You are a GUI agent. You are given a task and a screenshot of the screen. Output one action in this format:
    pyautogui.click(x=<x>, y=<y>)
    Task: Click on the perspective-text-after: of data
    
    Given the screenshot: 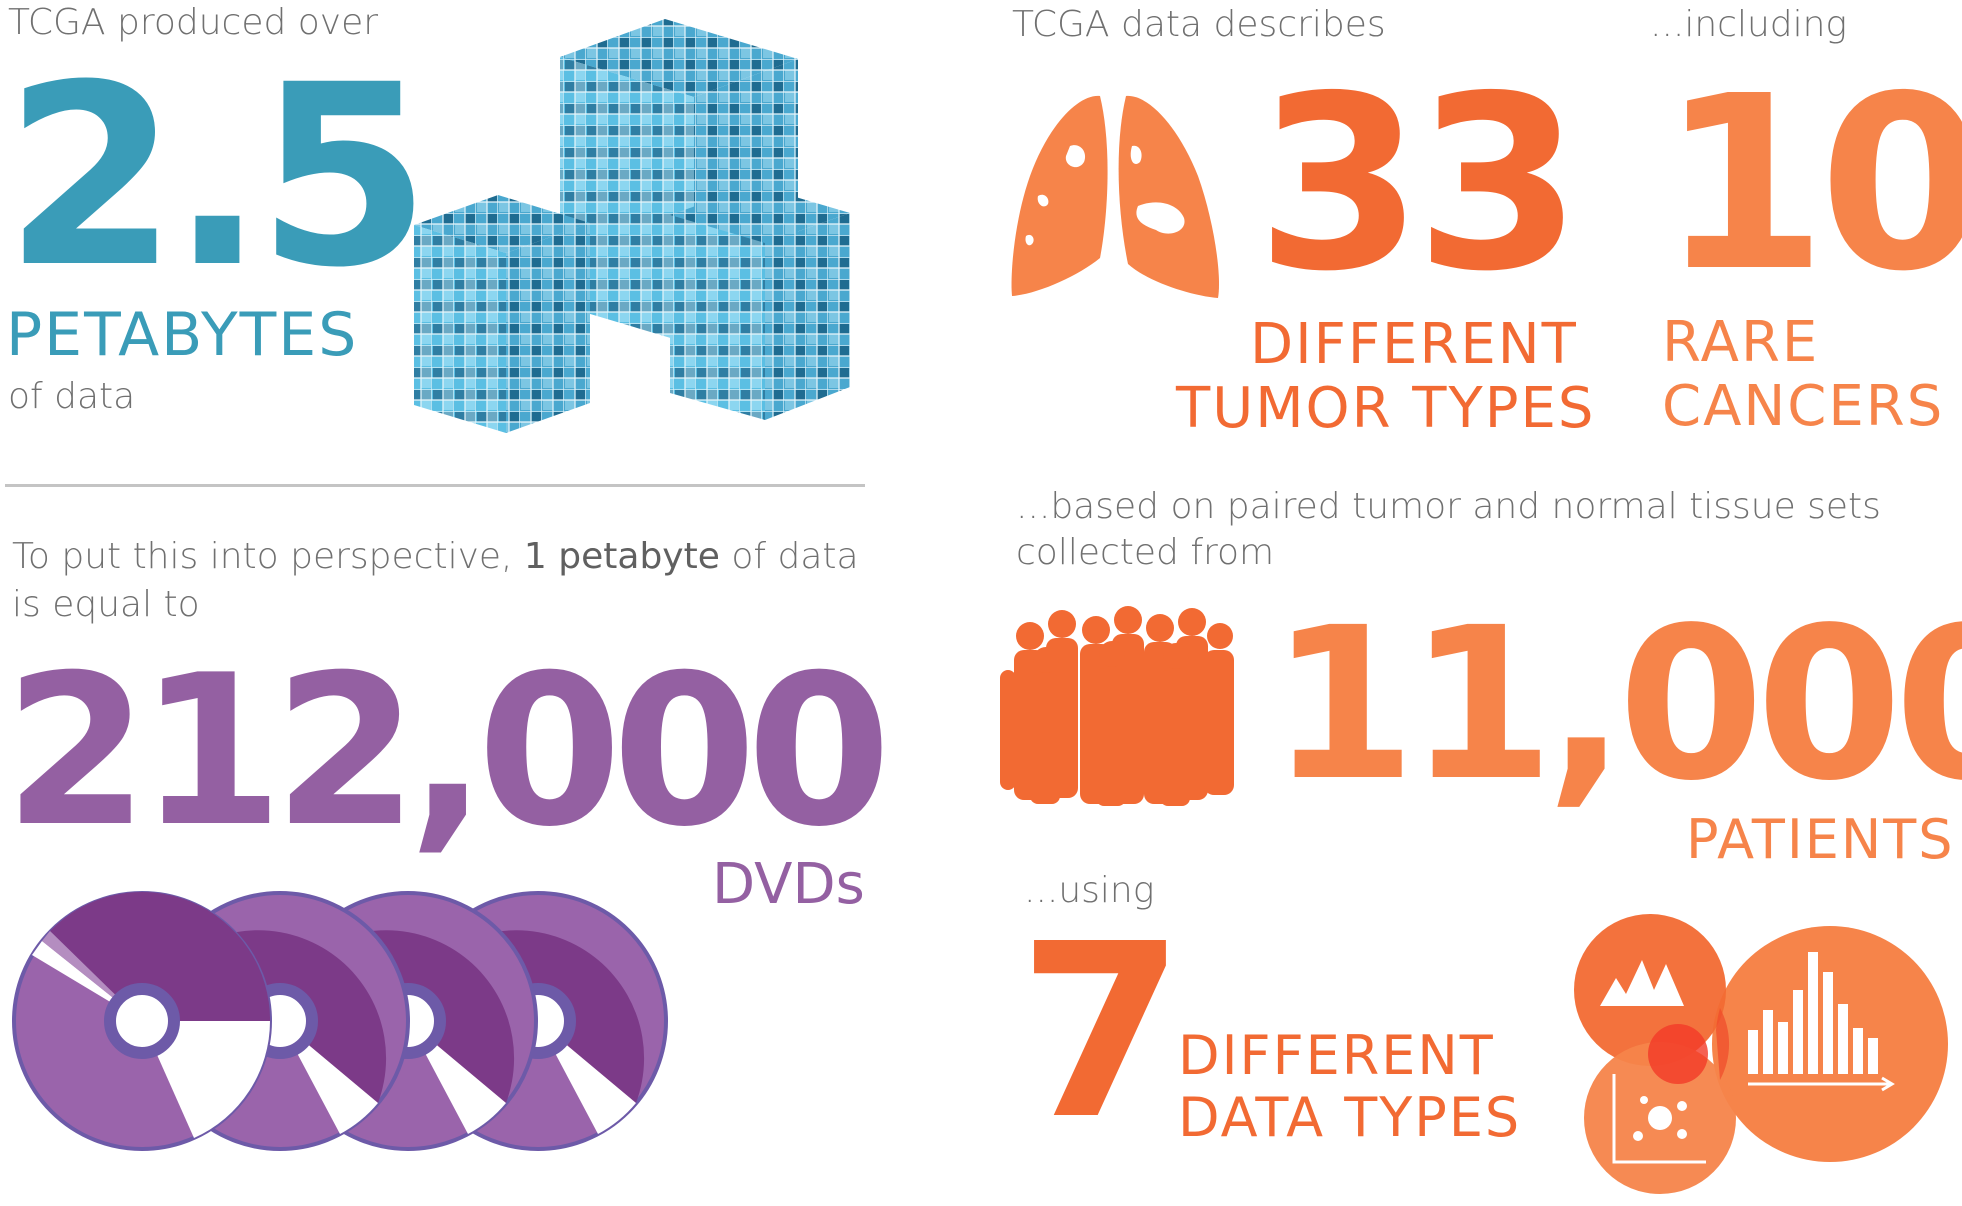 What is the action you would take?
    pyautogui.click(x=789, y=556)
    